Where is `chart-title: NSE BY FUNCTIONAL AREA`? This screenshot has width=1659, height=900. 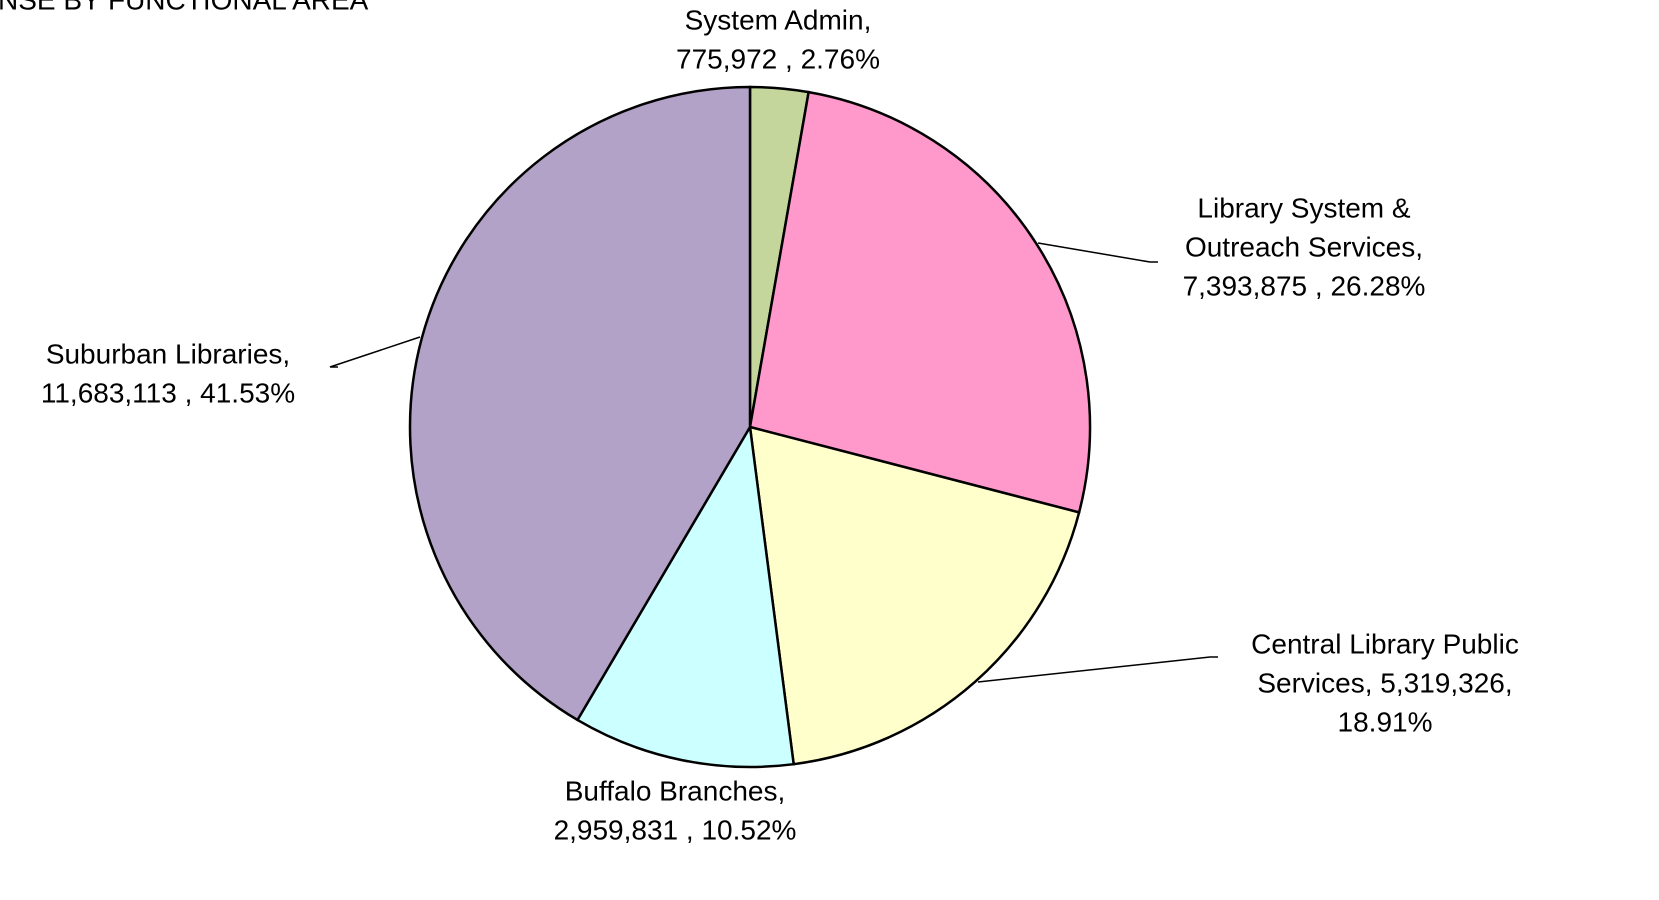 chart-title: NSE BY FUNCTIONAL AREA is located at coordinates (184, 7).